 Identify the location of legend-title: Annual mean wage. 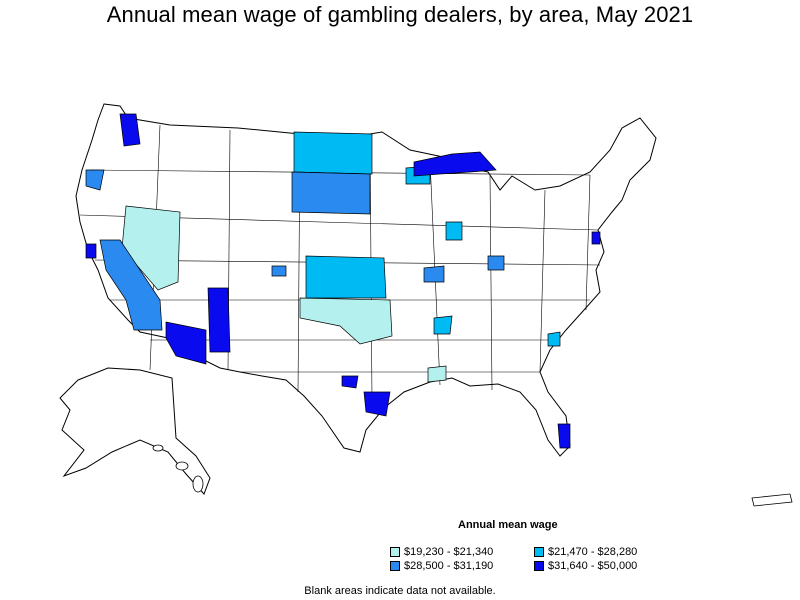
(508, 525).